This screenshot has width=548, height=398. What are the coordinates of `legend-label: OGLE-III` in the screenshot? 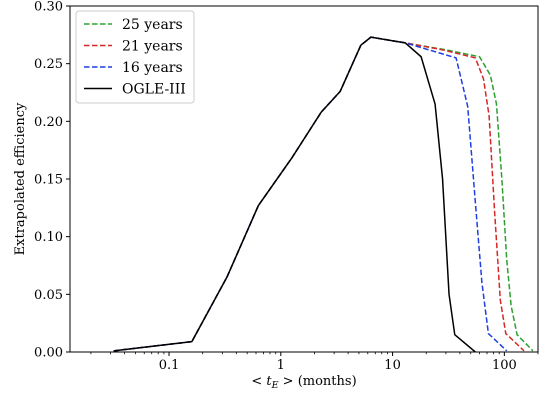 It's located at (154, 90).